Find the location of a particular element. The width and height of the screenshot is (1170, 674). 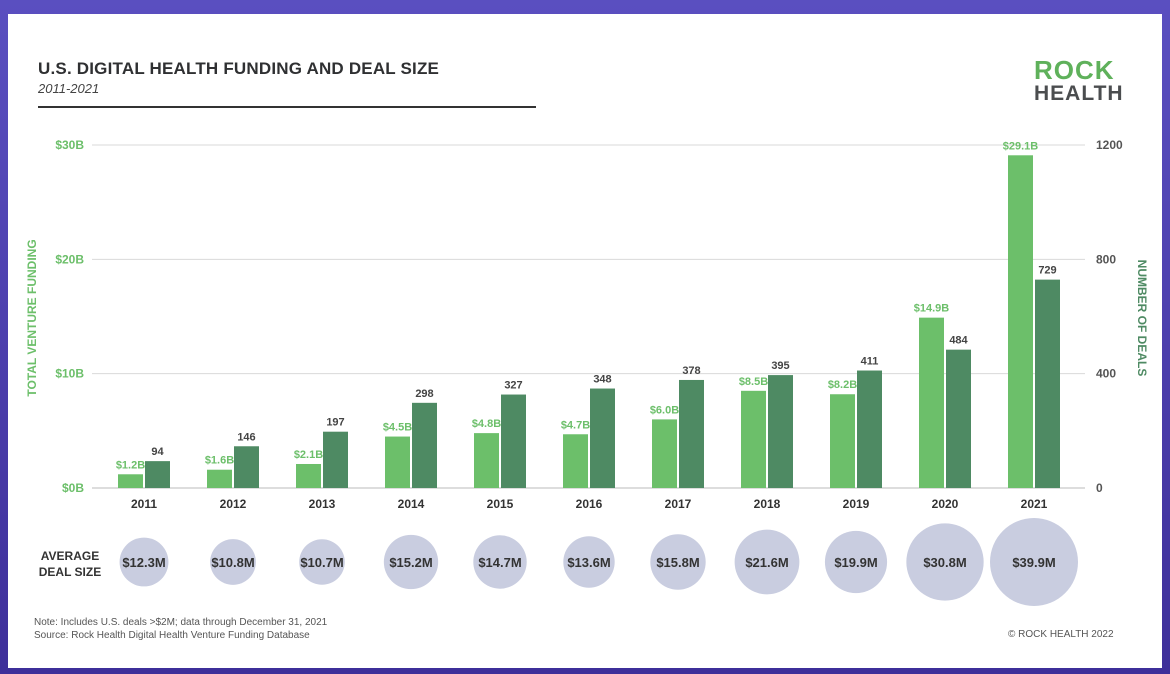

avg-deal-label: $30.8M is located at coordinates (944, 562).